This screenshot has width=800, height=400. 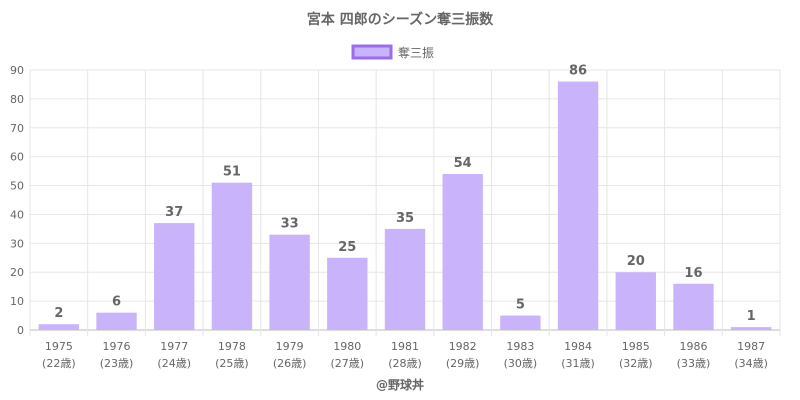 I want to click on y-tick-label: 70, so click(x=17, y=128).